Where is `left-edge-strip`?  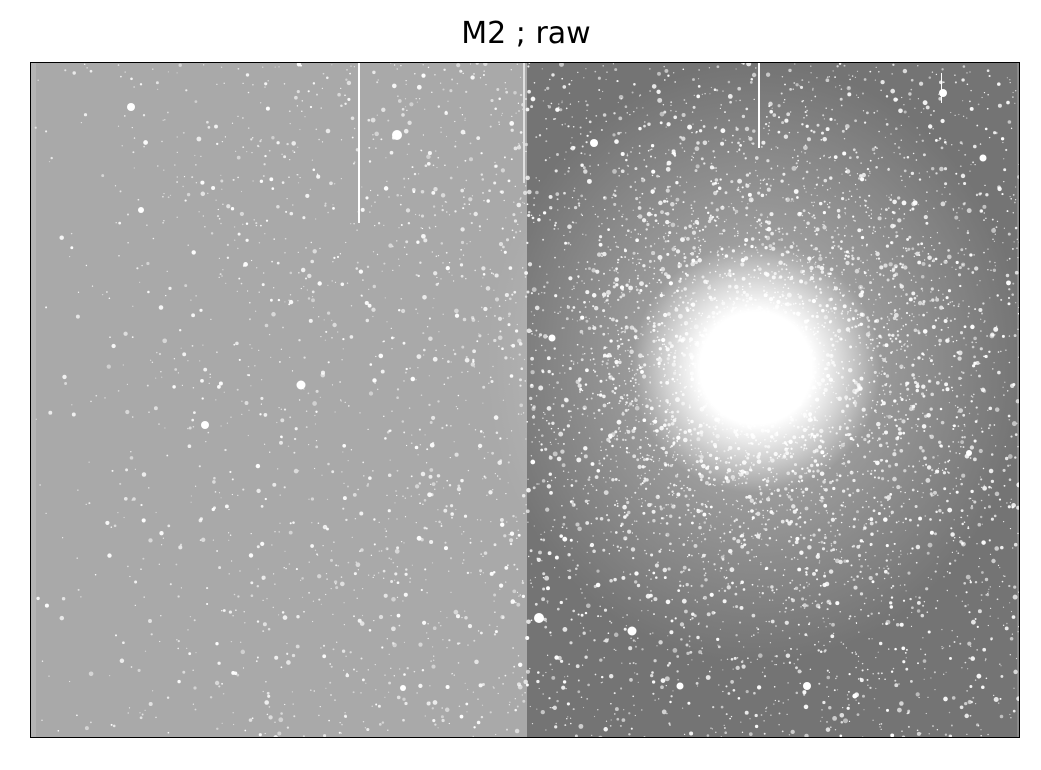
left-edge-strip is located at coordinates (33, 400).